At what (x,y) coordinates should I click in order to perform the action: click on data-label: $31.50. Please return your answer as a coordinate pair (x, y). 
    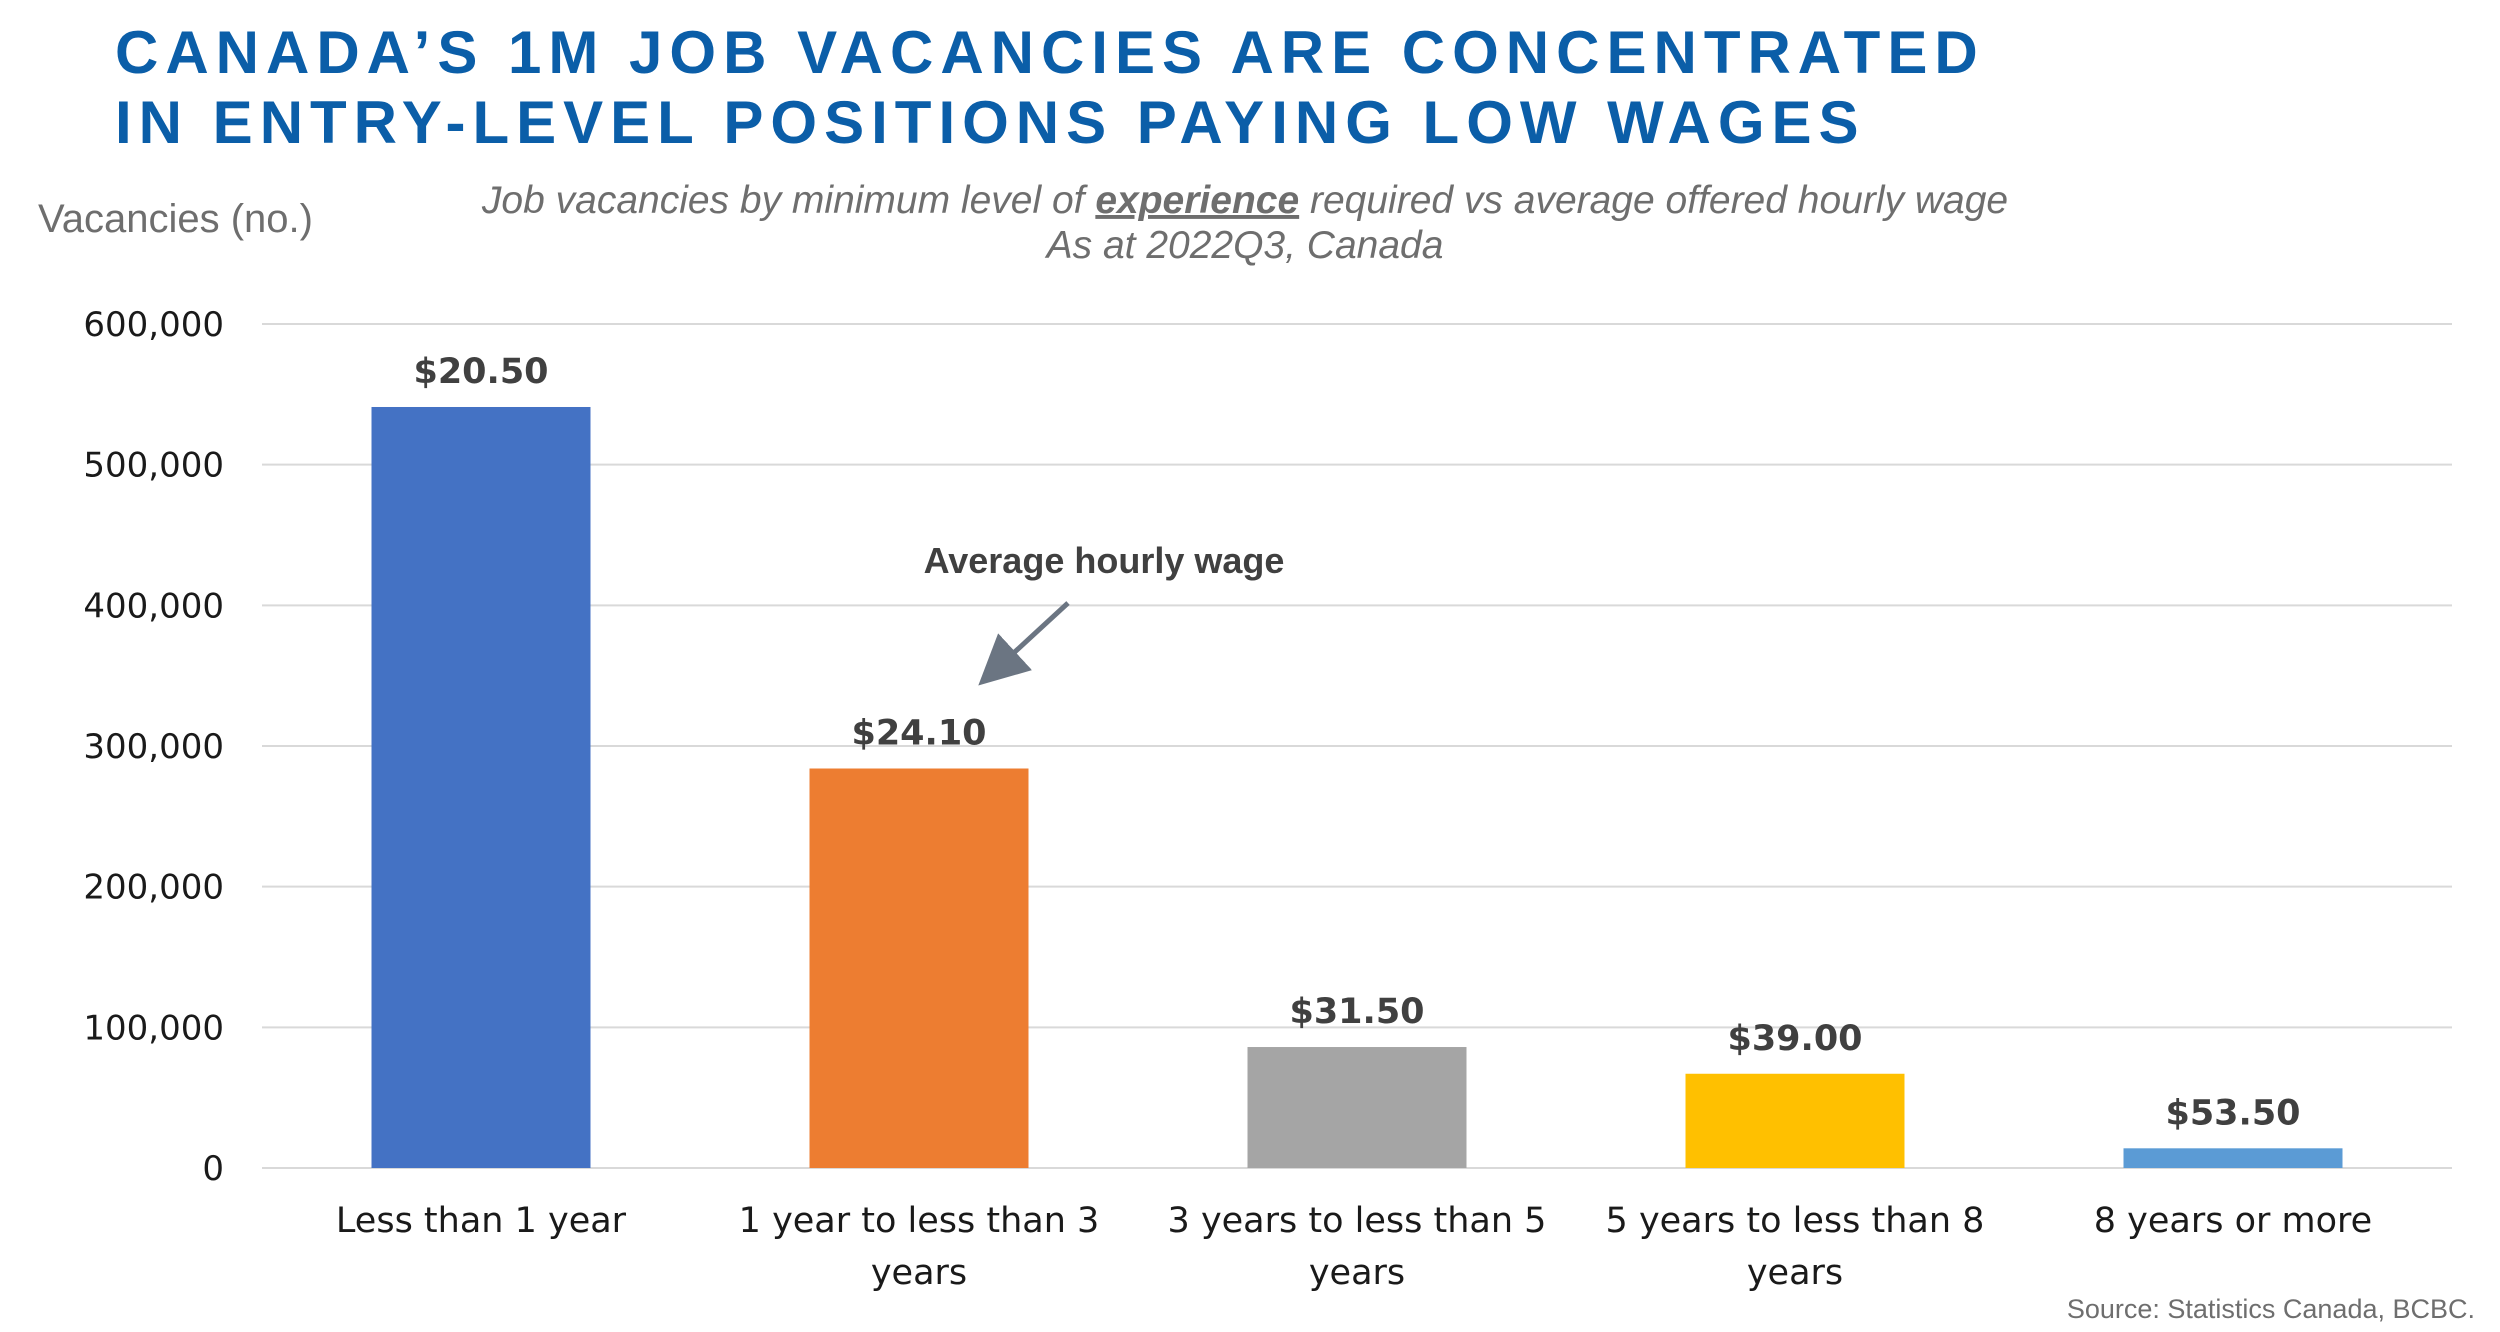
    Looking at the image, I should click on (1356, 1012).